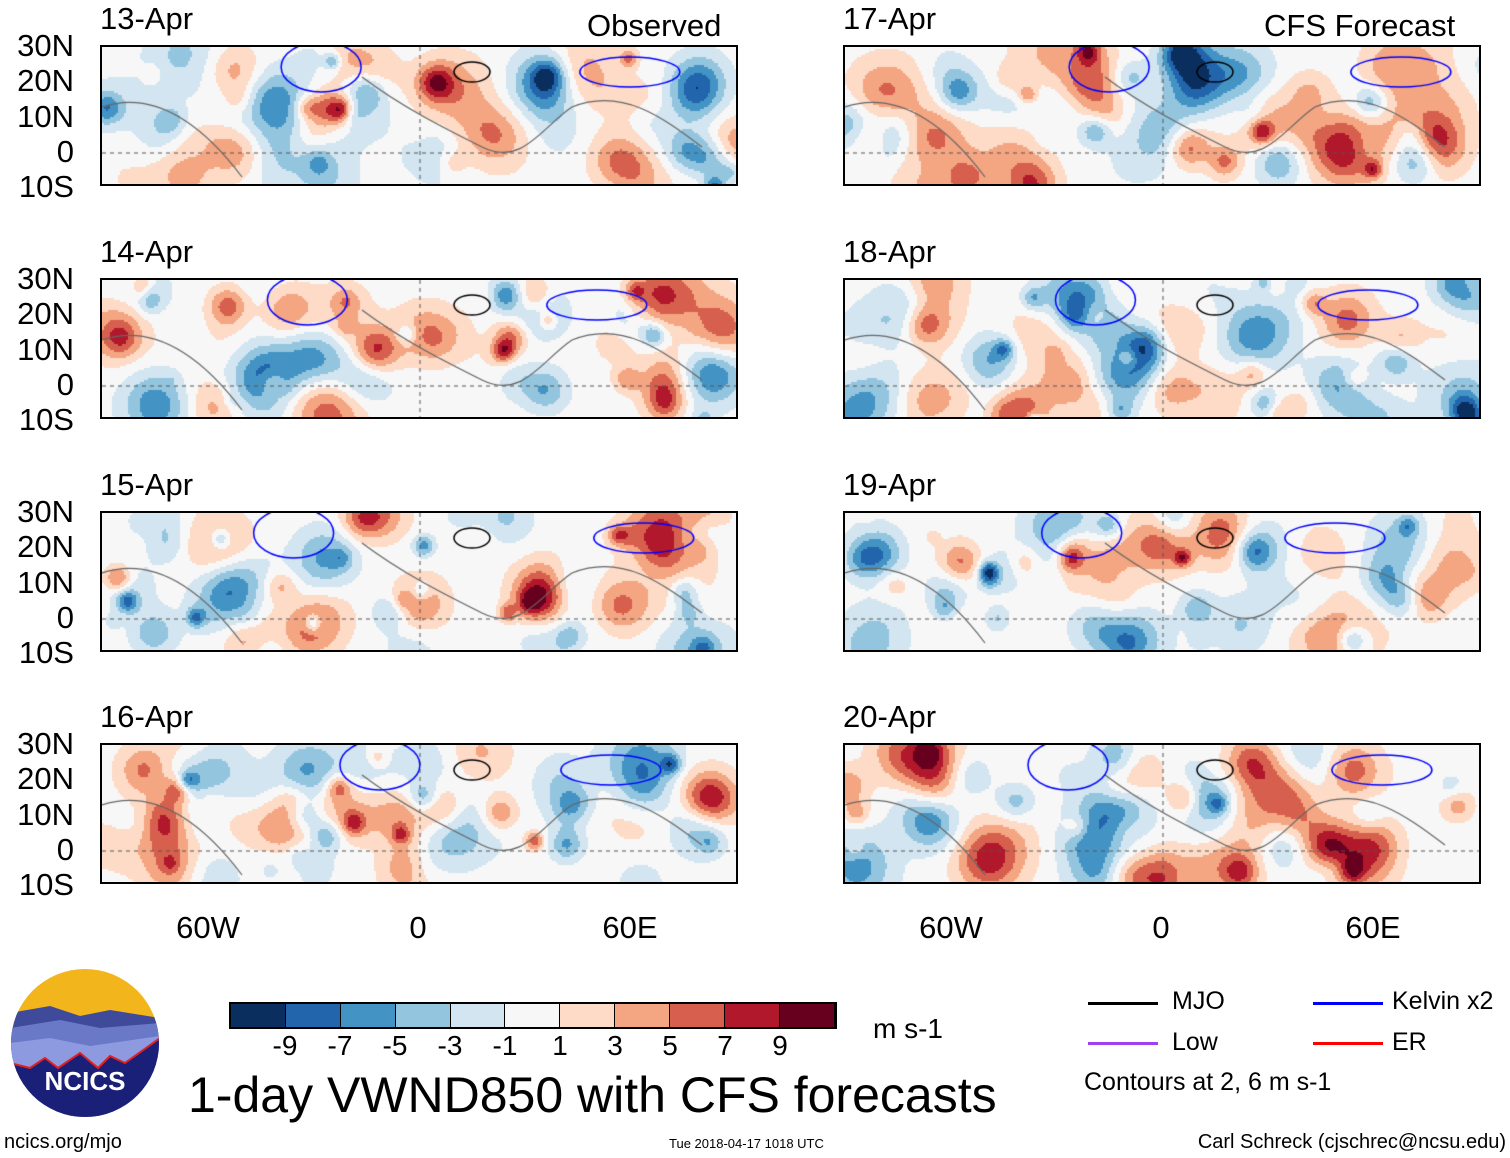 The width and height of the screenshot is (1510, 1158). What do you see at coordinates (1409, 1042) in the screenshot?
I see `legend-er-label: ER` at bounding box center [1409, 1042].